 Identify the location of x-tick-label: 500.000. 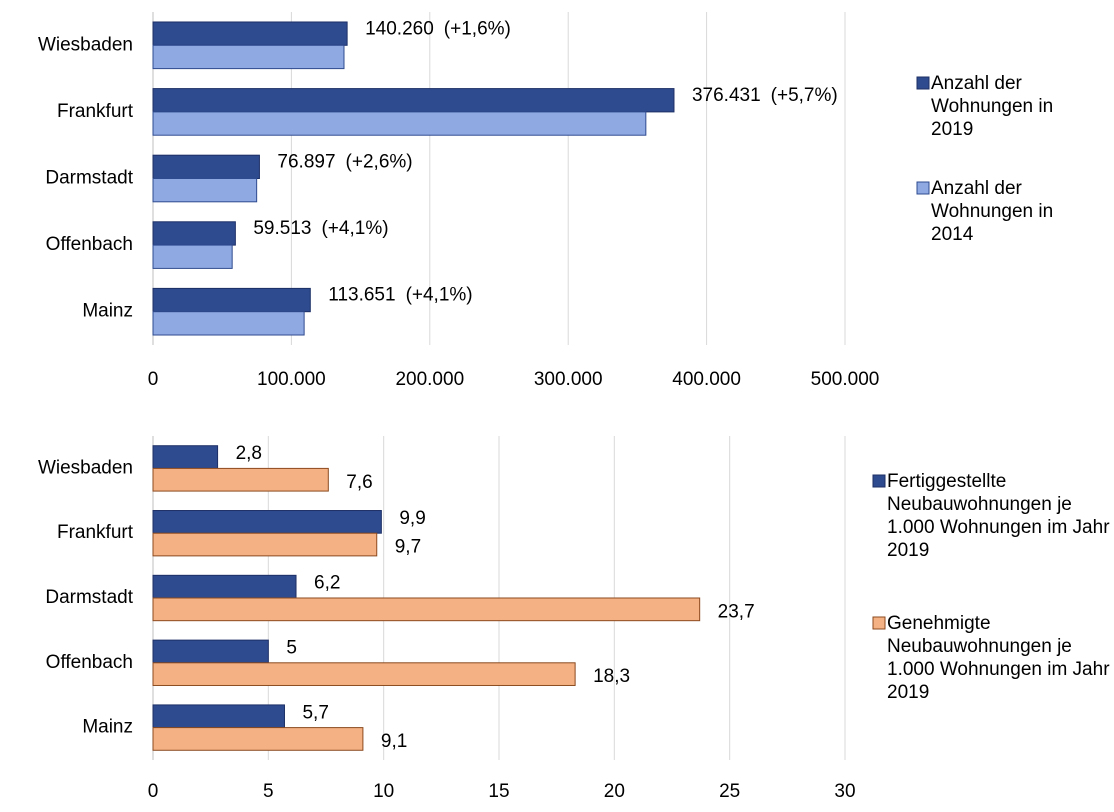
(845, 379).